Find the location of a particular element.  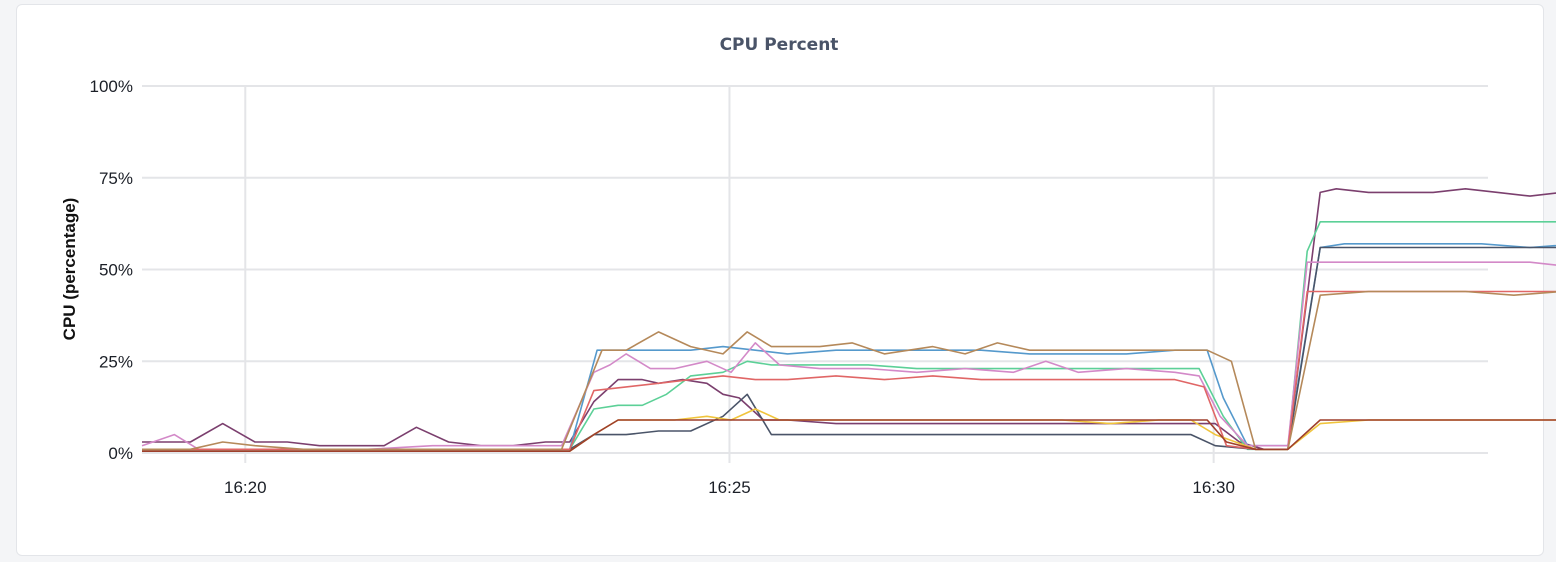

x-tick-label: 16:25 is located at coordinates (729, 487).